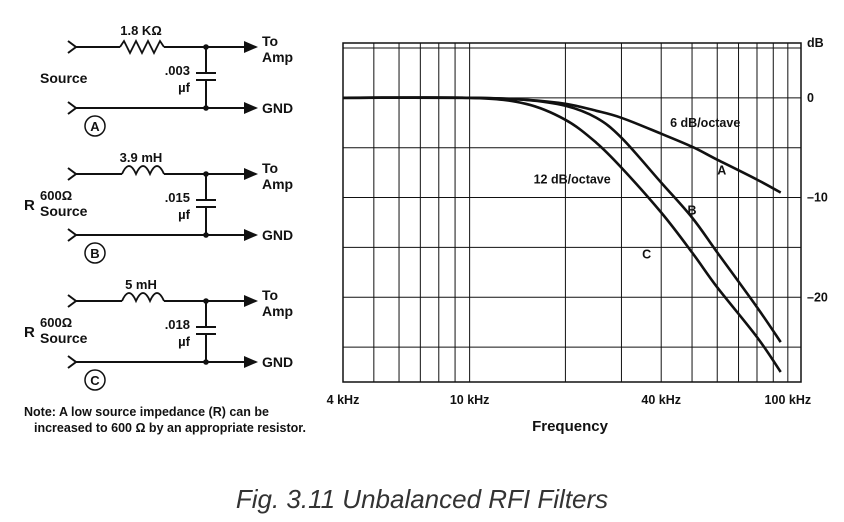 This screenshot has width=844, height=522. What do you see at coordinates (141, 30) in the screenshot?
I see `series-value-label: 1.8 KΩ` at bounding box center [141, 30].